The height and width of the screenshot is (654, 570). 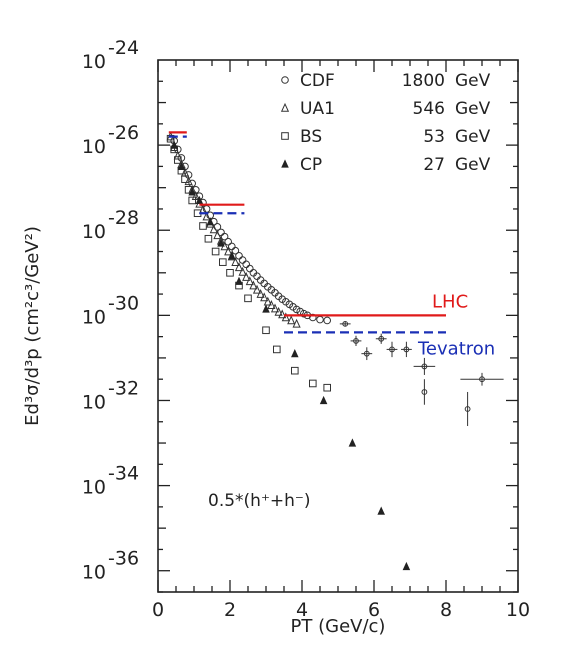 What do you see at coordinates (123, 303) in the screenshot?
I see `y-tick-label-exp: -30` at bounding box center [123, 303].